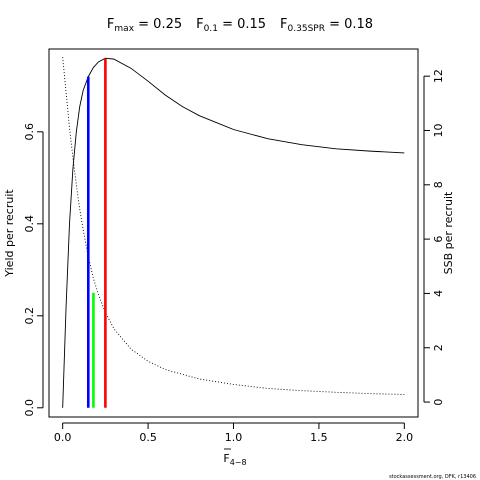  What do you see at coordinates (226, 458) in the screenshot?
I see `x-axis-title-main: F` at bounding box center [226, 458].